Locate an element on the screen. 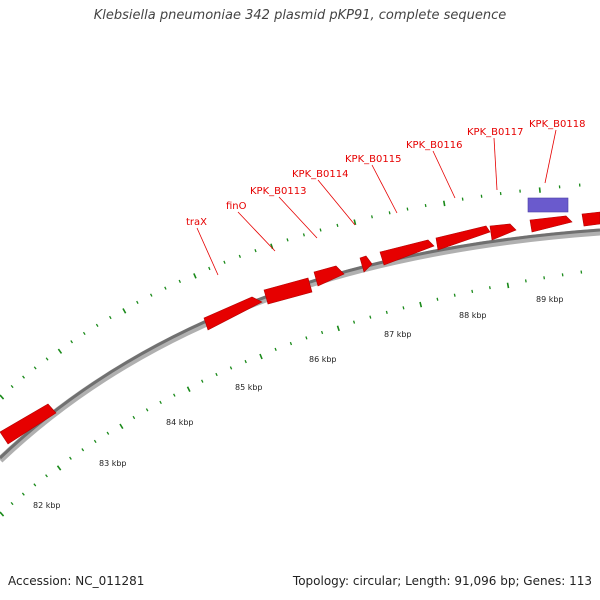 This screenshot has width=600, height=600. kbp-label-86: 86 kbp is located at coordinates (323, 359).